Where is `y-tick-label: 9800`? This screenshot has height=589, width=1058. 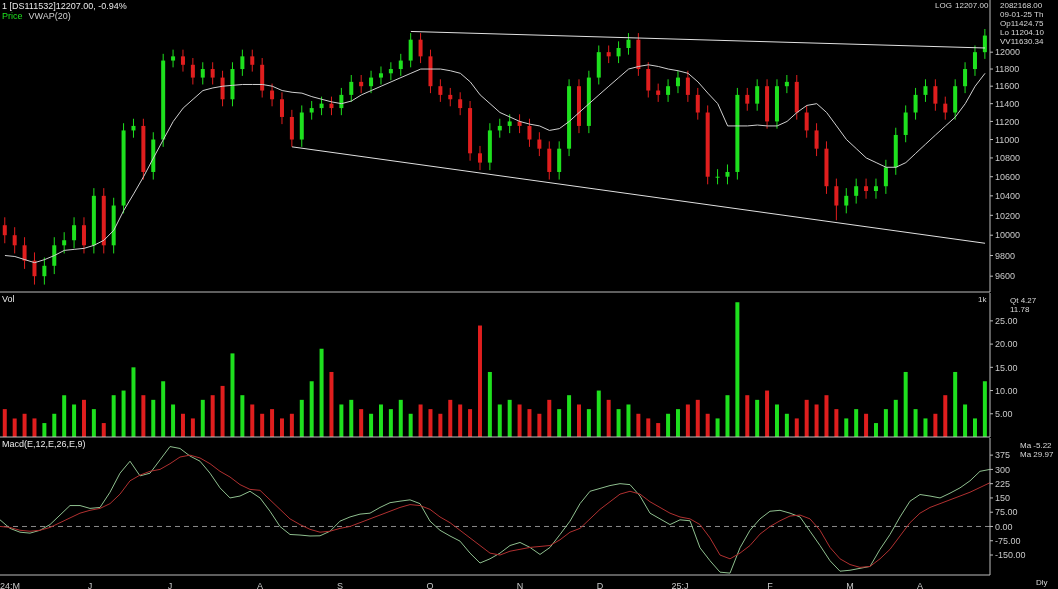
y-tick-label: 9800 is located at coordinates (1005, 255).